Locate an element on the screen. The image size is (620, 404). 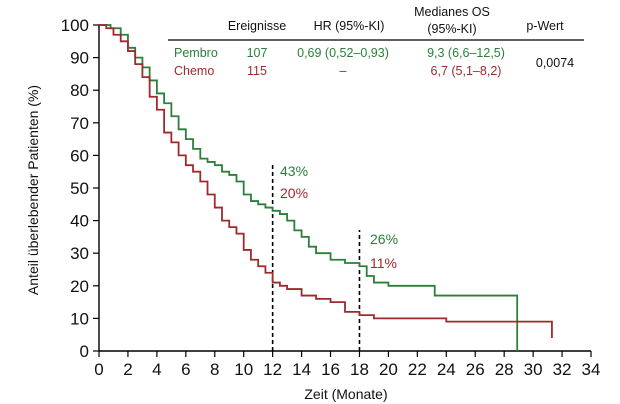
x-tick-label: 16 is located at coordinates (330, 369).